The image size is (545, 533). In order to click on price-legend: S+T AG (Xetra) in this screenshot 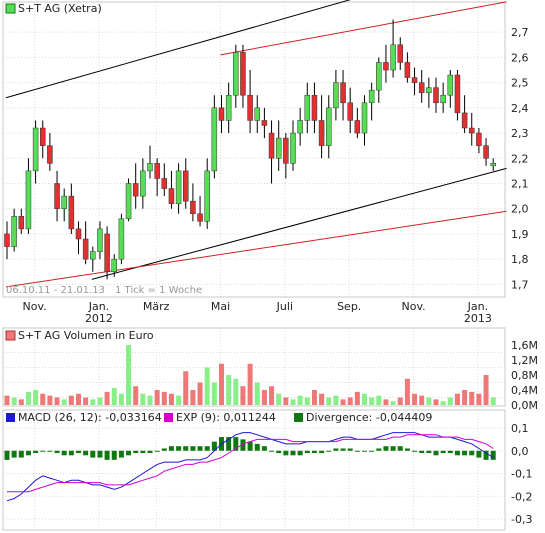, I will do `click(60, 8)`.